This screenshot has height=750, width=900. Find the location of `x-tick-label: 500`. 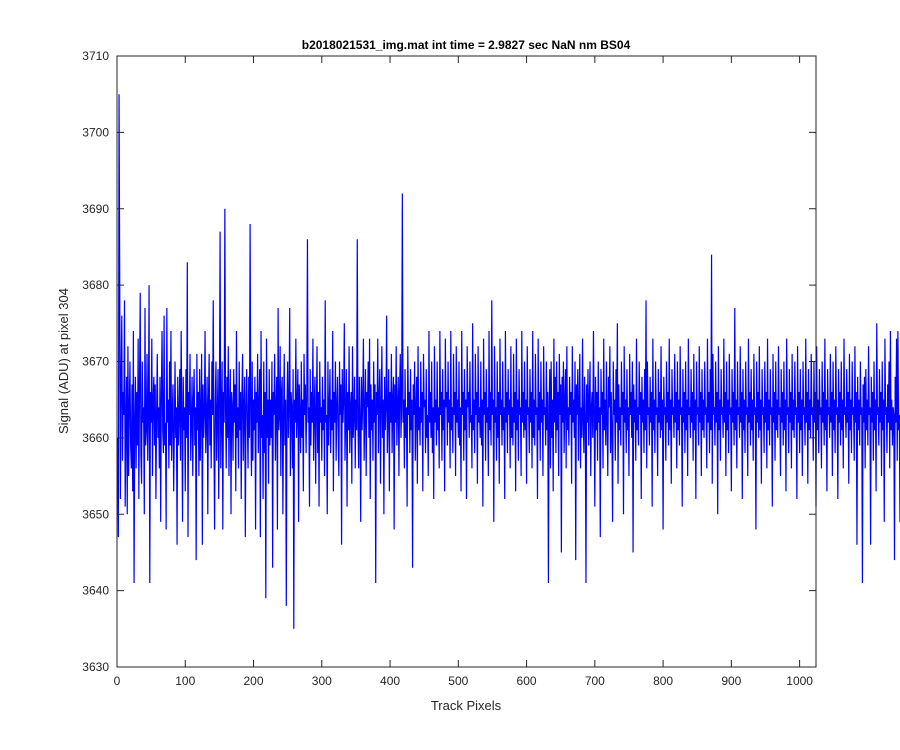

x-tick-label: 500 is located at coordinates (458, 681).